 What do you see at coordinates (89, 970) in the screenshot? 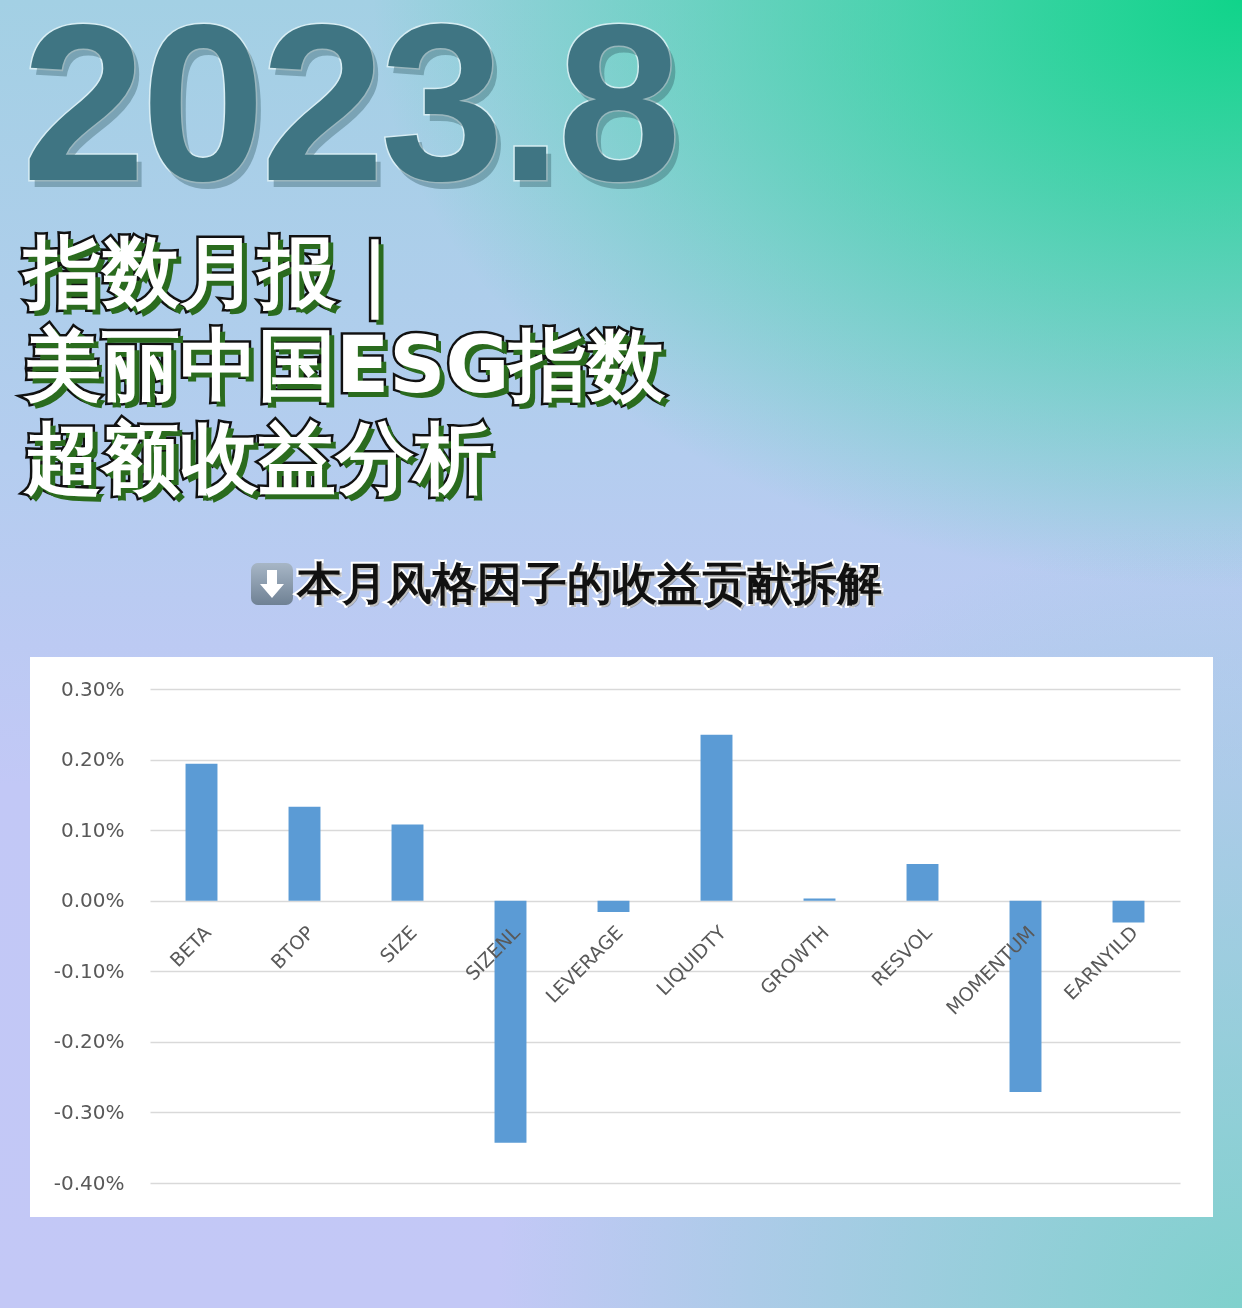
I see `y-tick-label: -0.10%` at bounding box center [89, 970].